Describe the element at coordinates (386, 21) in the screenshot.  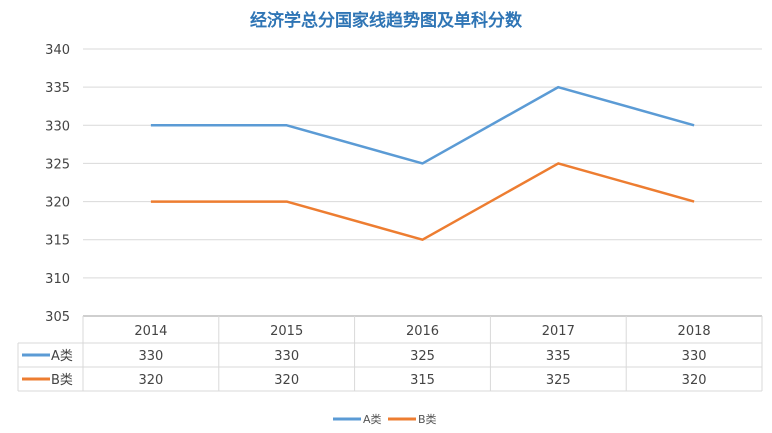
I see `chart-title: 经济学总分国家线趋势图及单科分数` at that location.